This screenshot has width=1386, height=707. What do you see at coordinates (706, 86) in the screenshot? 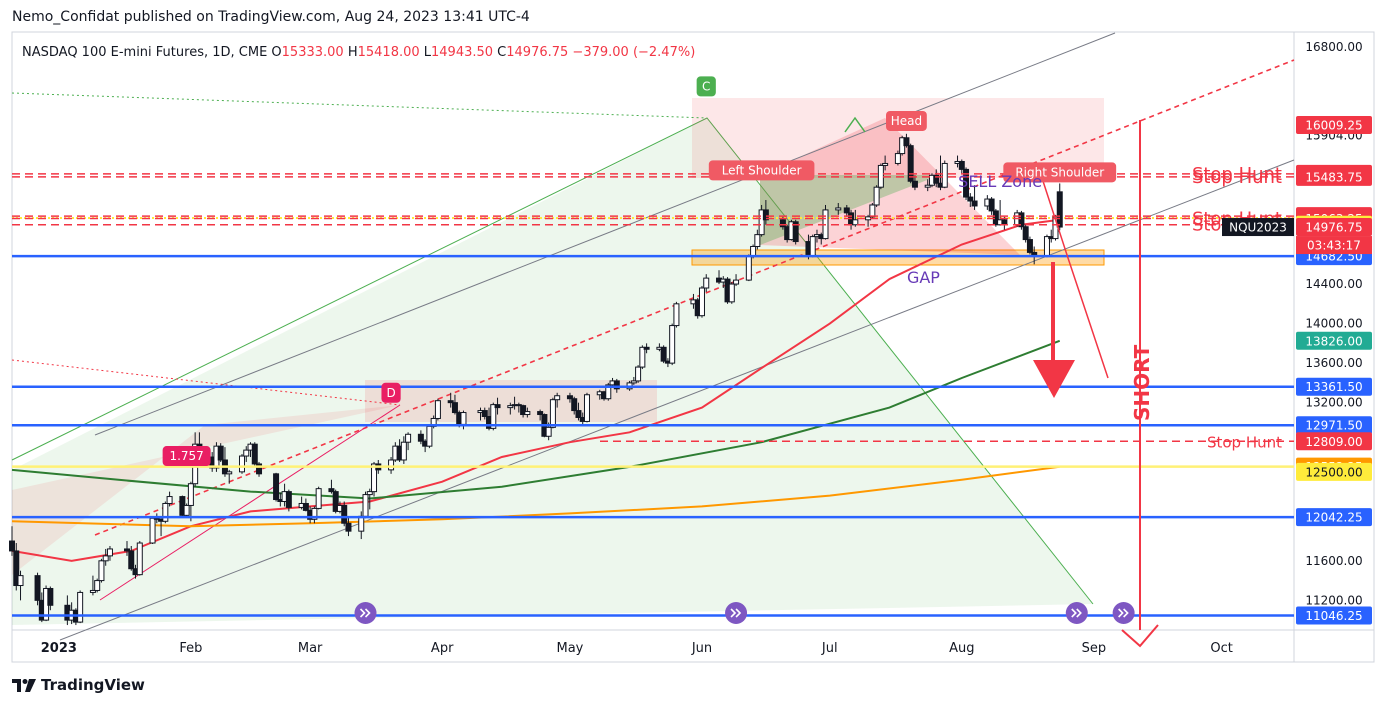
I see `annotation-badge-bg` at bounding box center [706, 86].